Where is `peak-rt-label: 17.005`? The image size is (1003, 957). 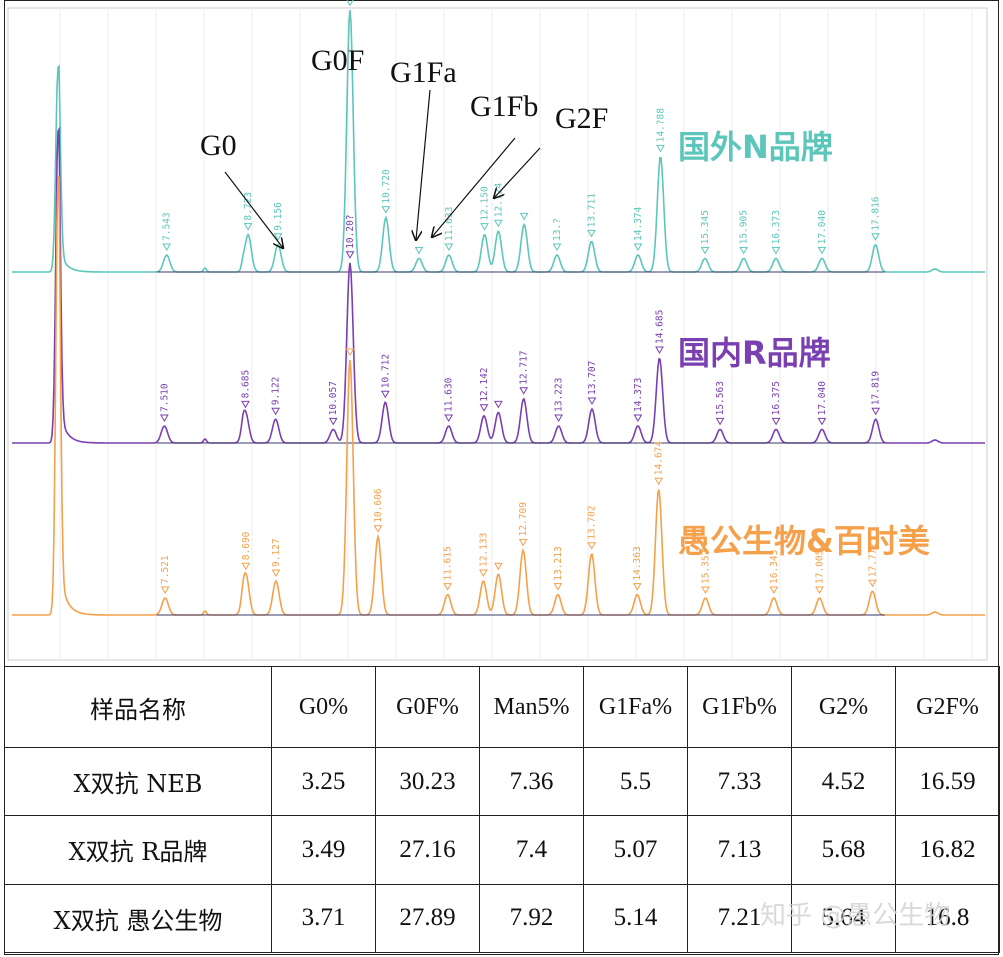 peak-rt-label: 17.005 is located at coordinates (820, 567).